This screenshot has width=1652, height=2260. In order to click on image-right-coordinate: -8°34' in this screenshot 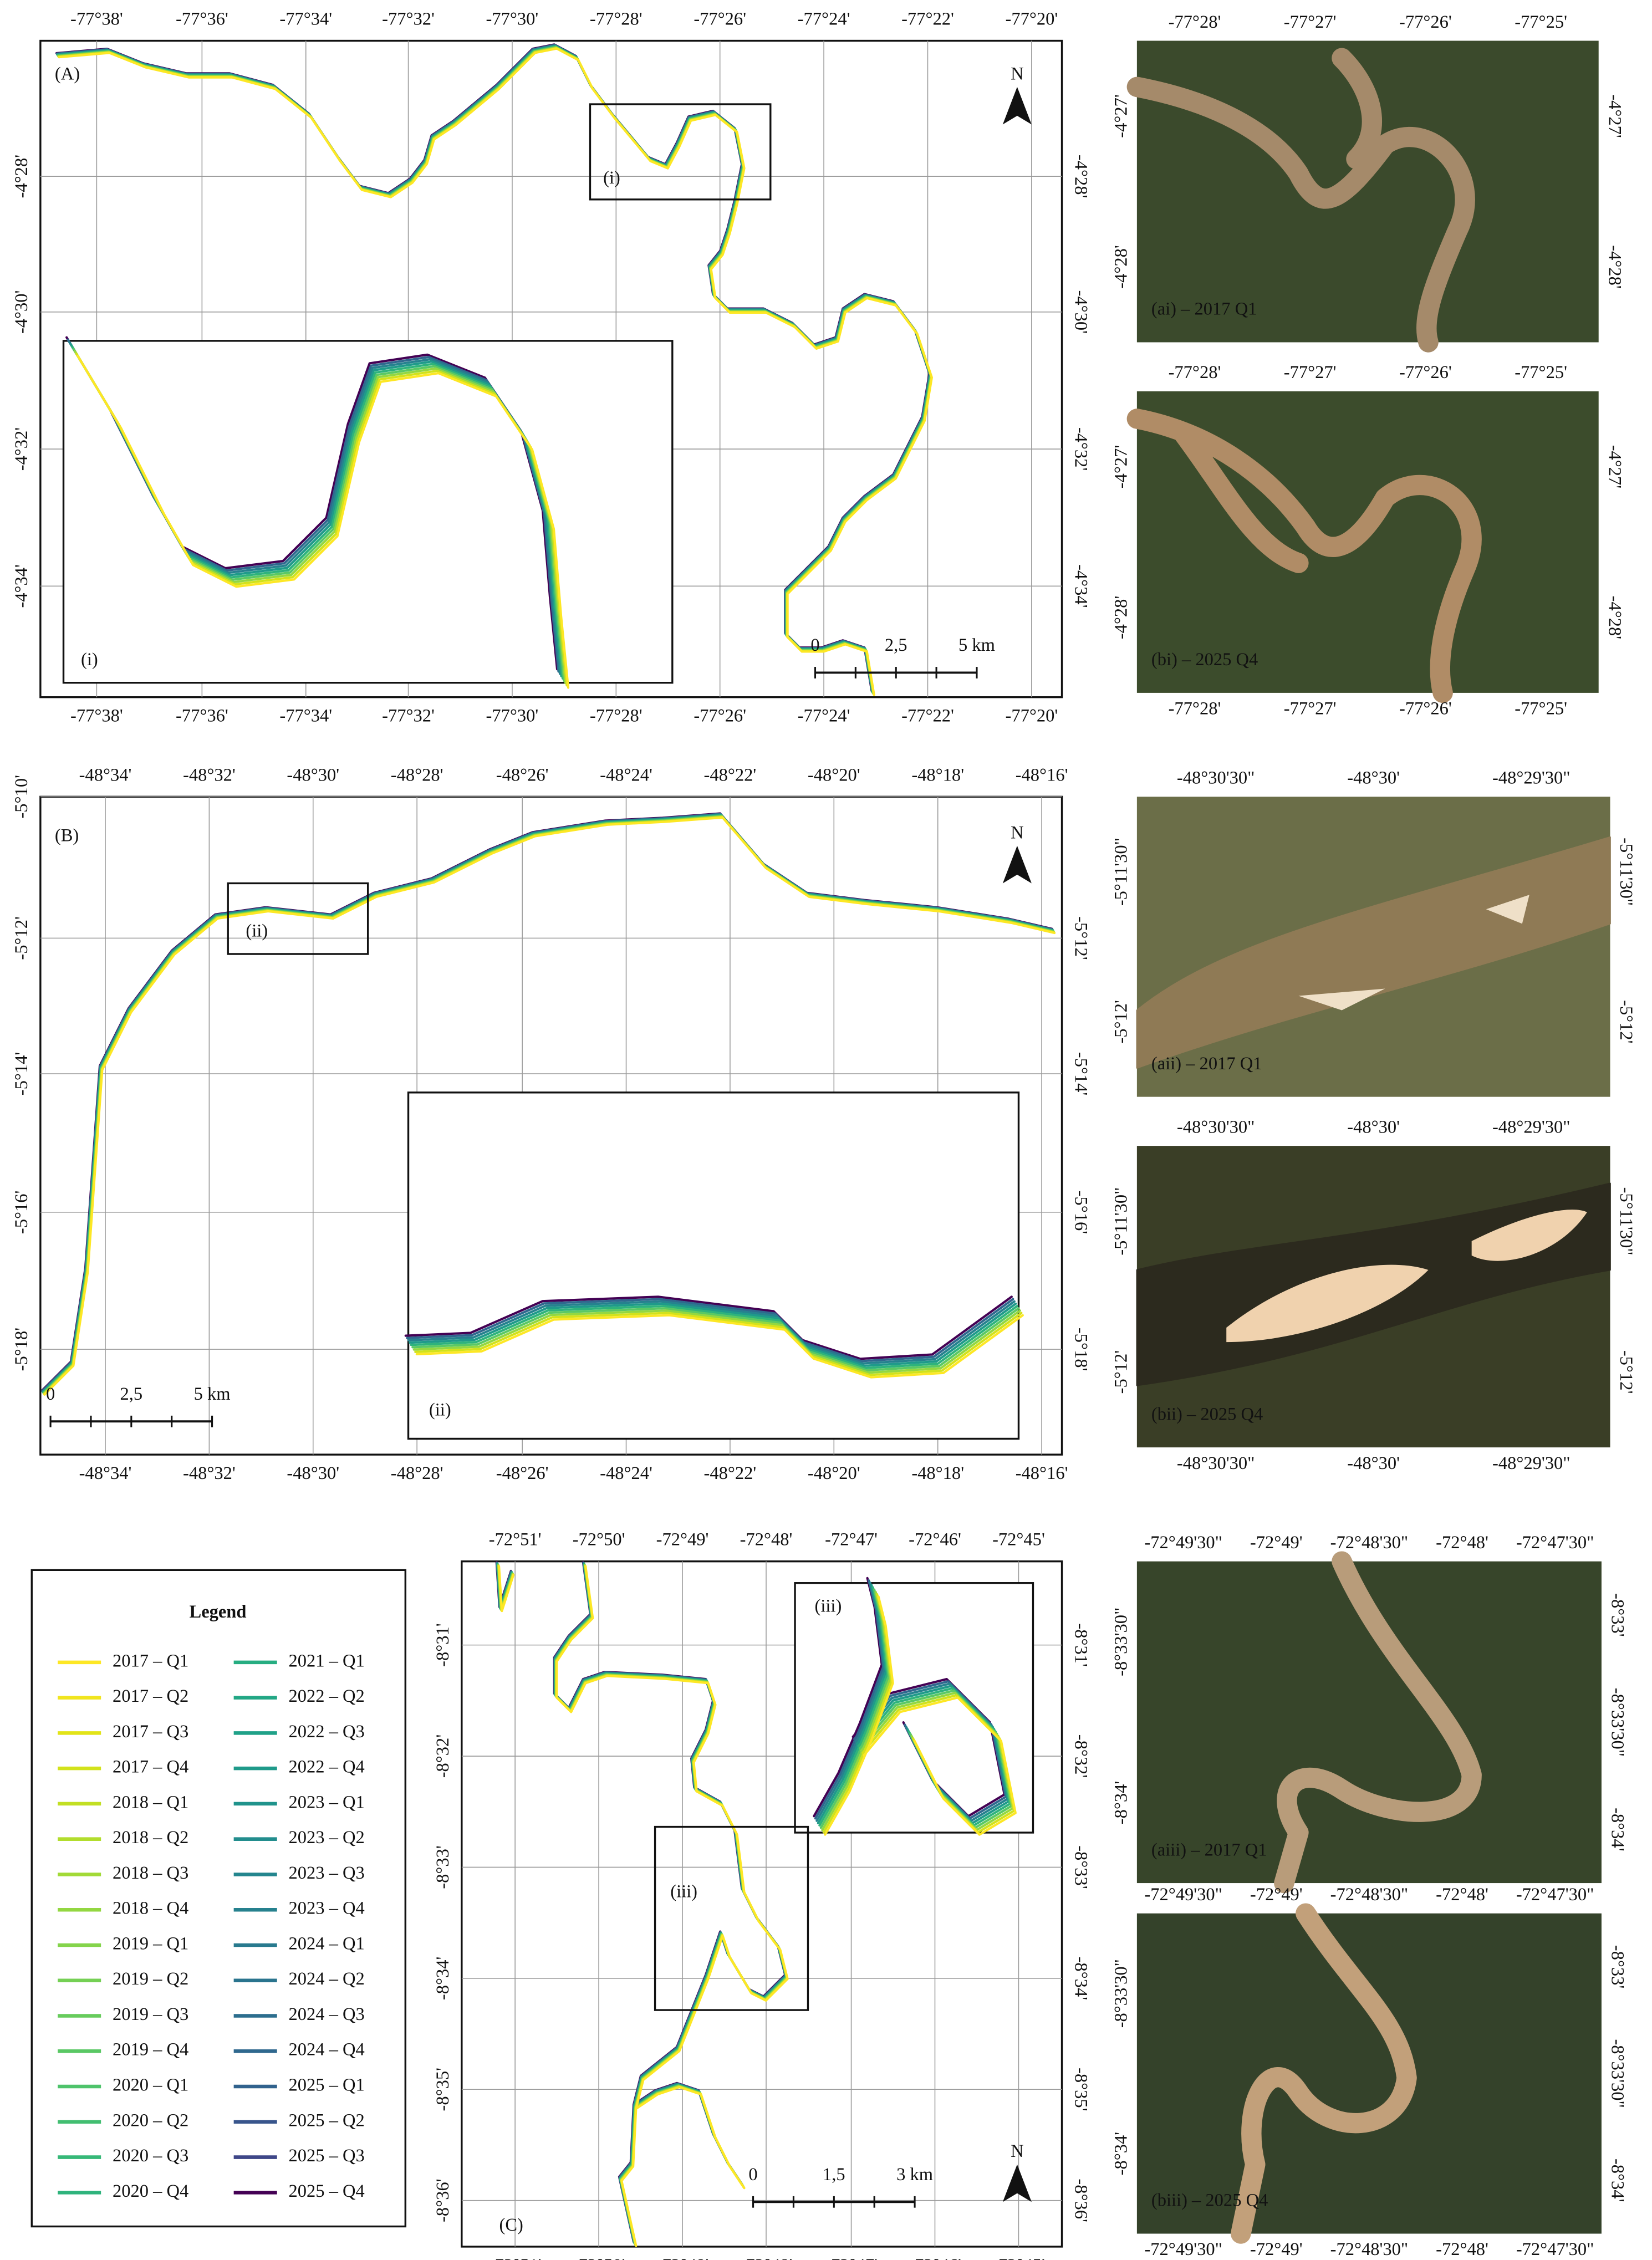, I will do `click(1617, 1829)`.